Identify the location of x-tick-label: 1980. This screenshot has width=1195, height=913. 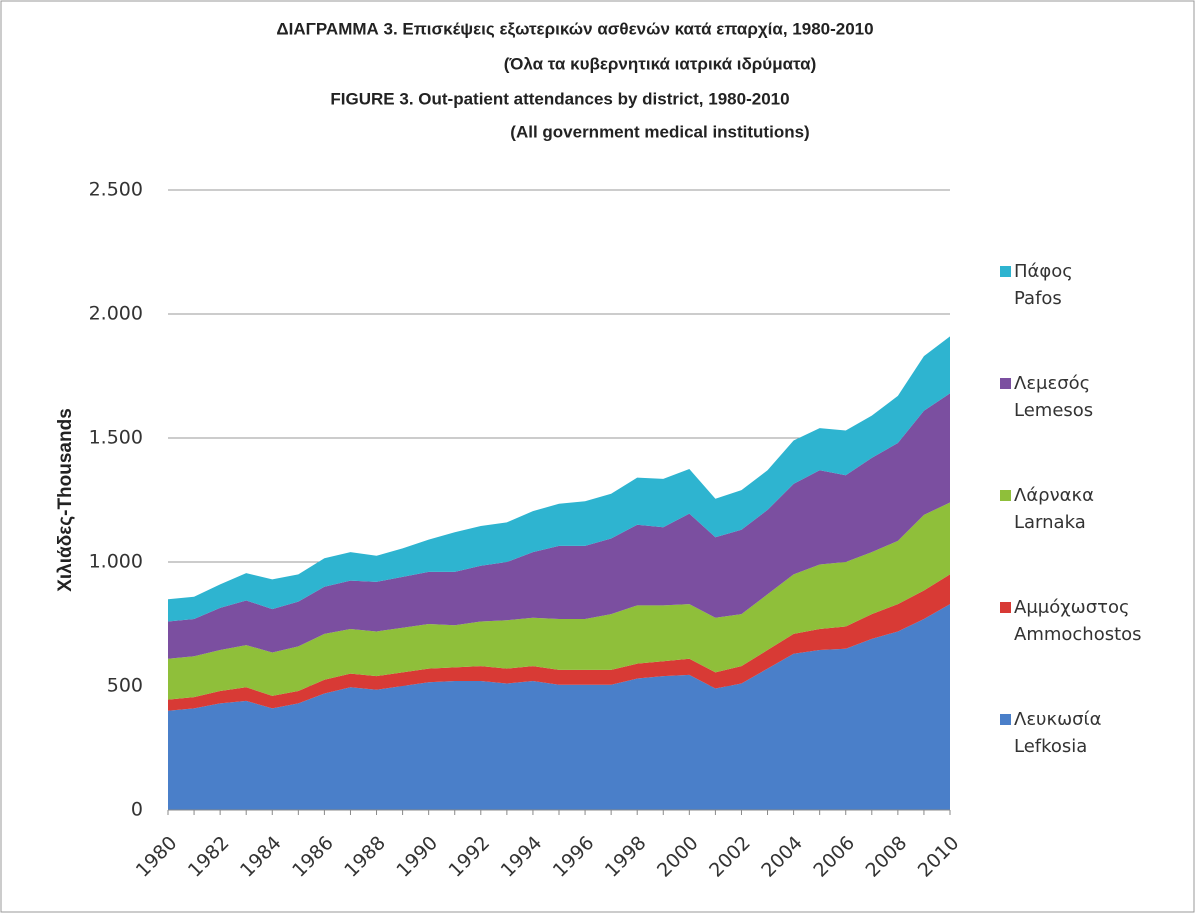
(157, 857).